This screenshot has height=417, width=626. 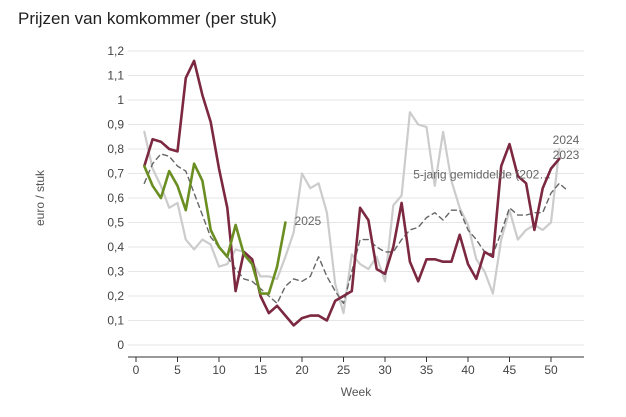 I want to click on y-tick-label: 1,1, so click(x=115, y=76).